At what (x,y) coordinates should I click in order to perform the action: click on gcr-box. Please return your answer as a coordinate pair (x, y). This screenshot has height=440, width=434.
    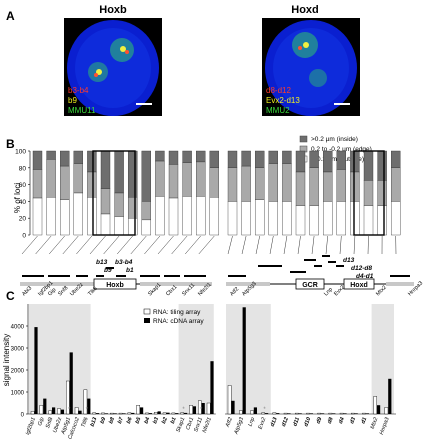
    Looking at the image, I should click on (310, 284).